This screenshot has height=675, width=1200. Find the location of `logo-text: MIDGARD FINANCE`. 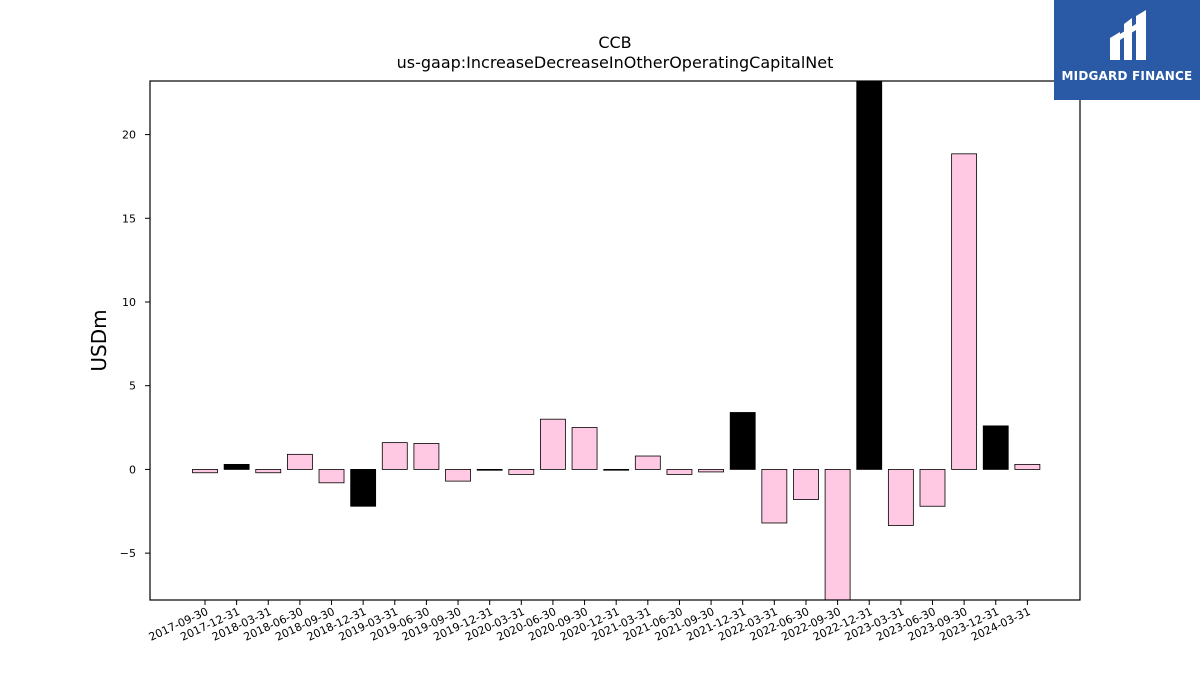

logo-text: MIDGARD FINANCE is located at coordinates (1127, 76).